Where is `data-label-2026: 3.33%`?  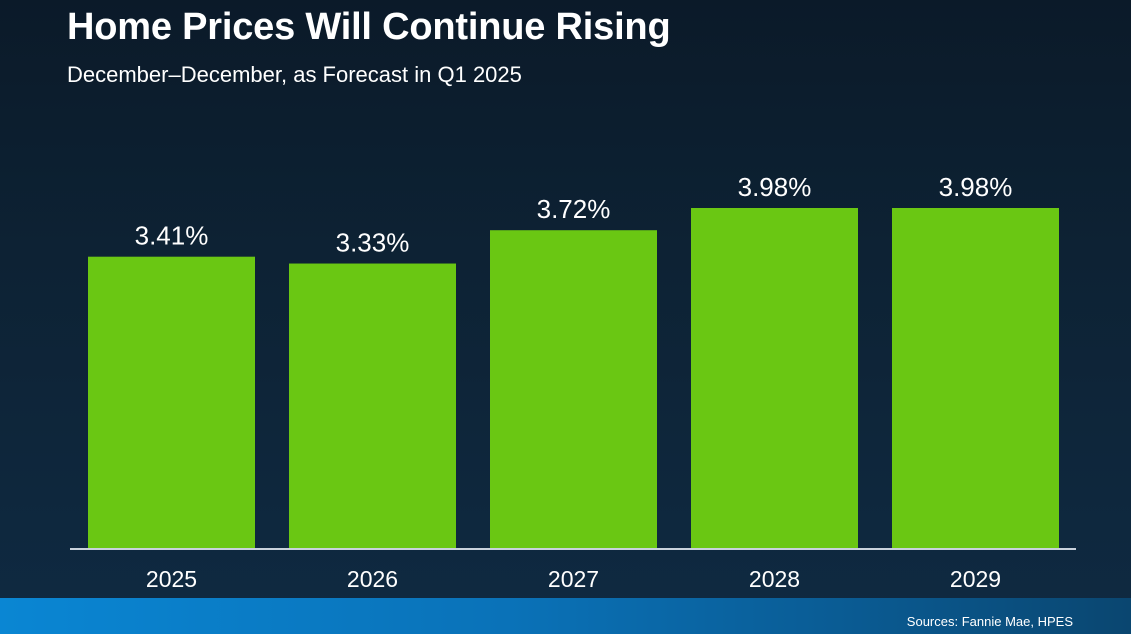
data-label-2026: 3.33% is located at coordinates (373, 243).